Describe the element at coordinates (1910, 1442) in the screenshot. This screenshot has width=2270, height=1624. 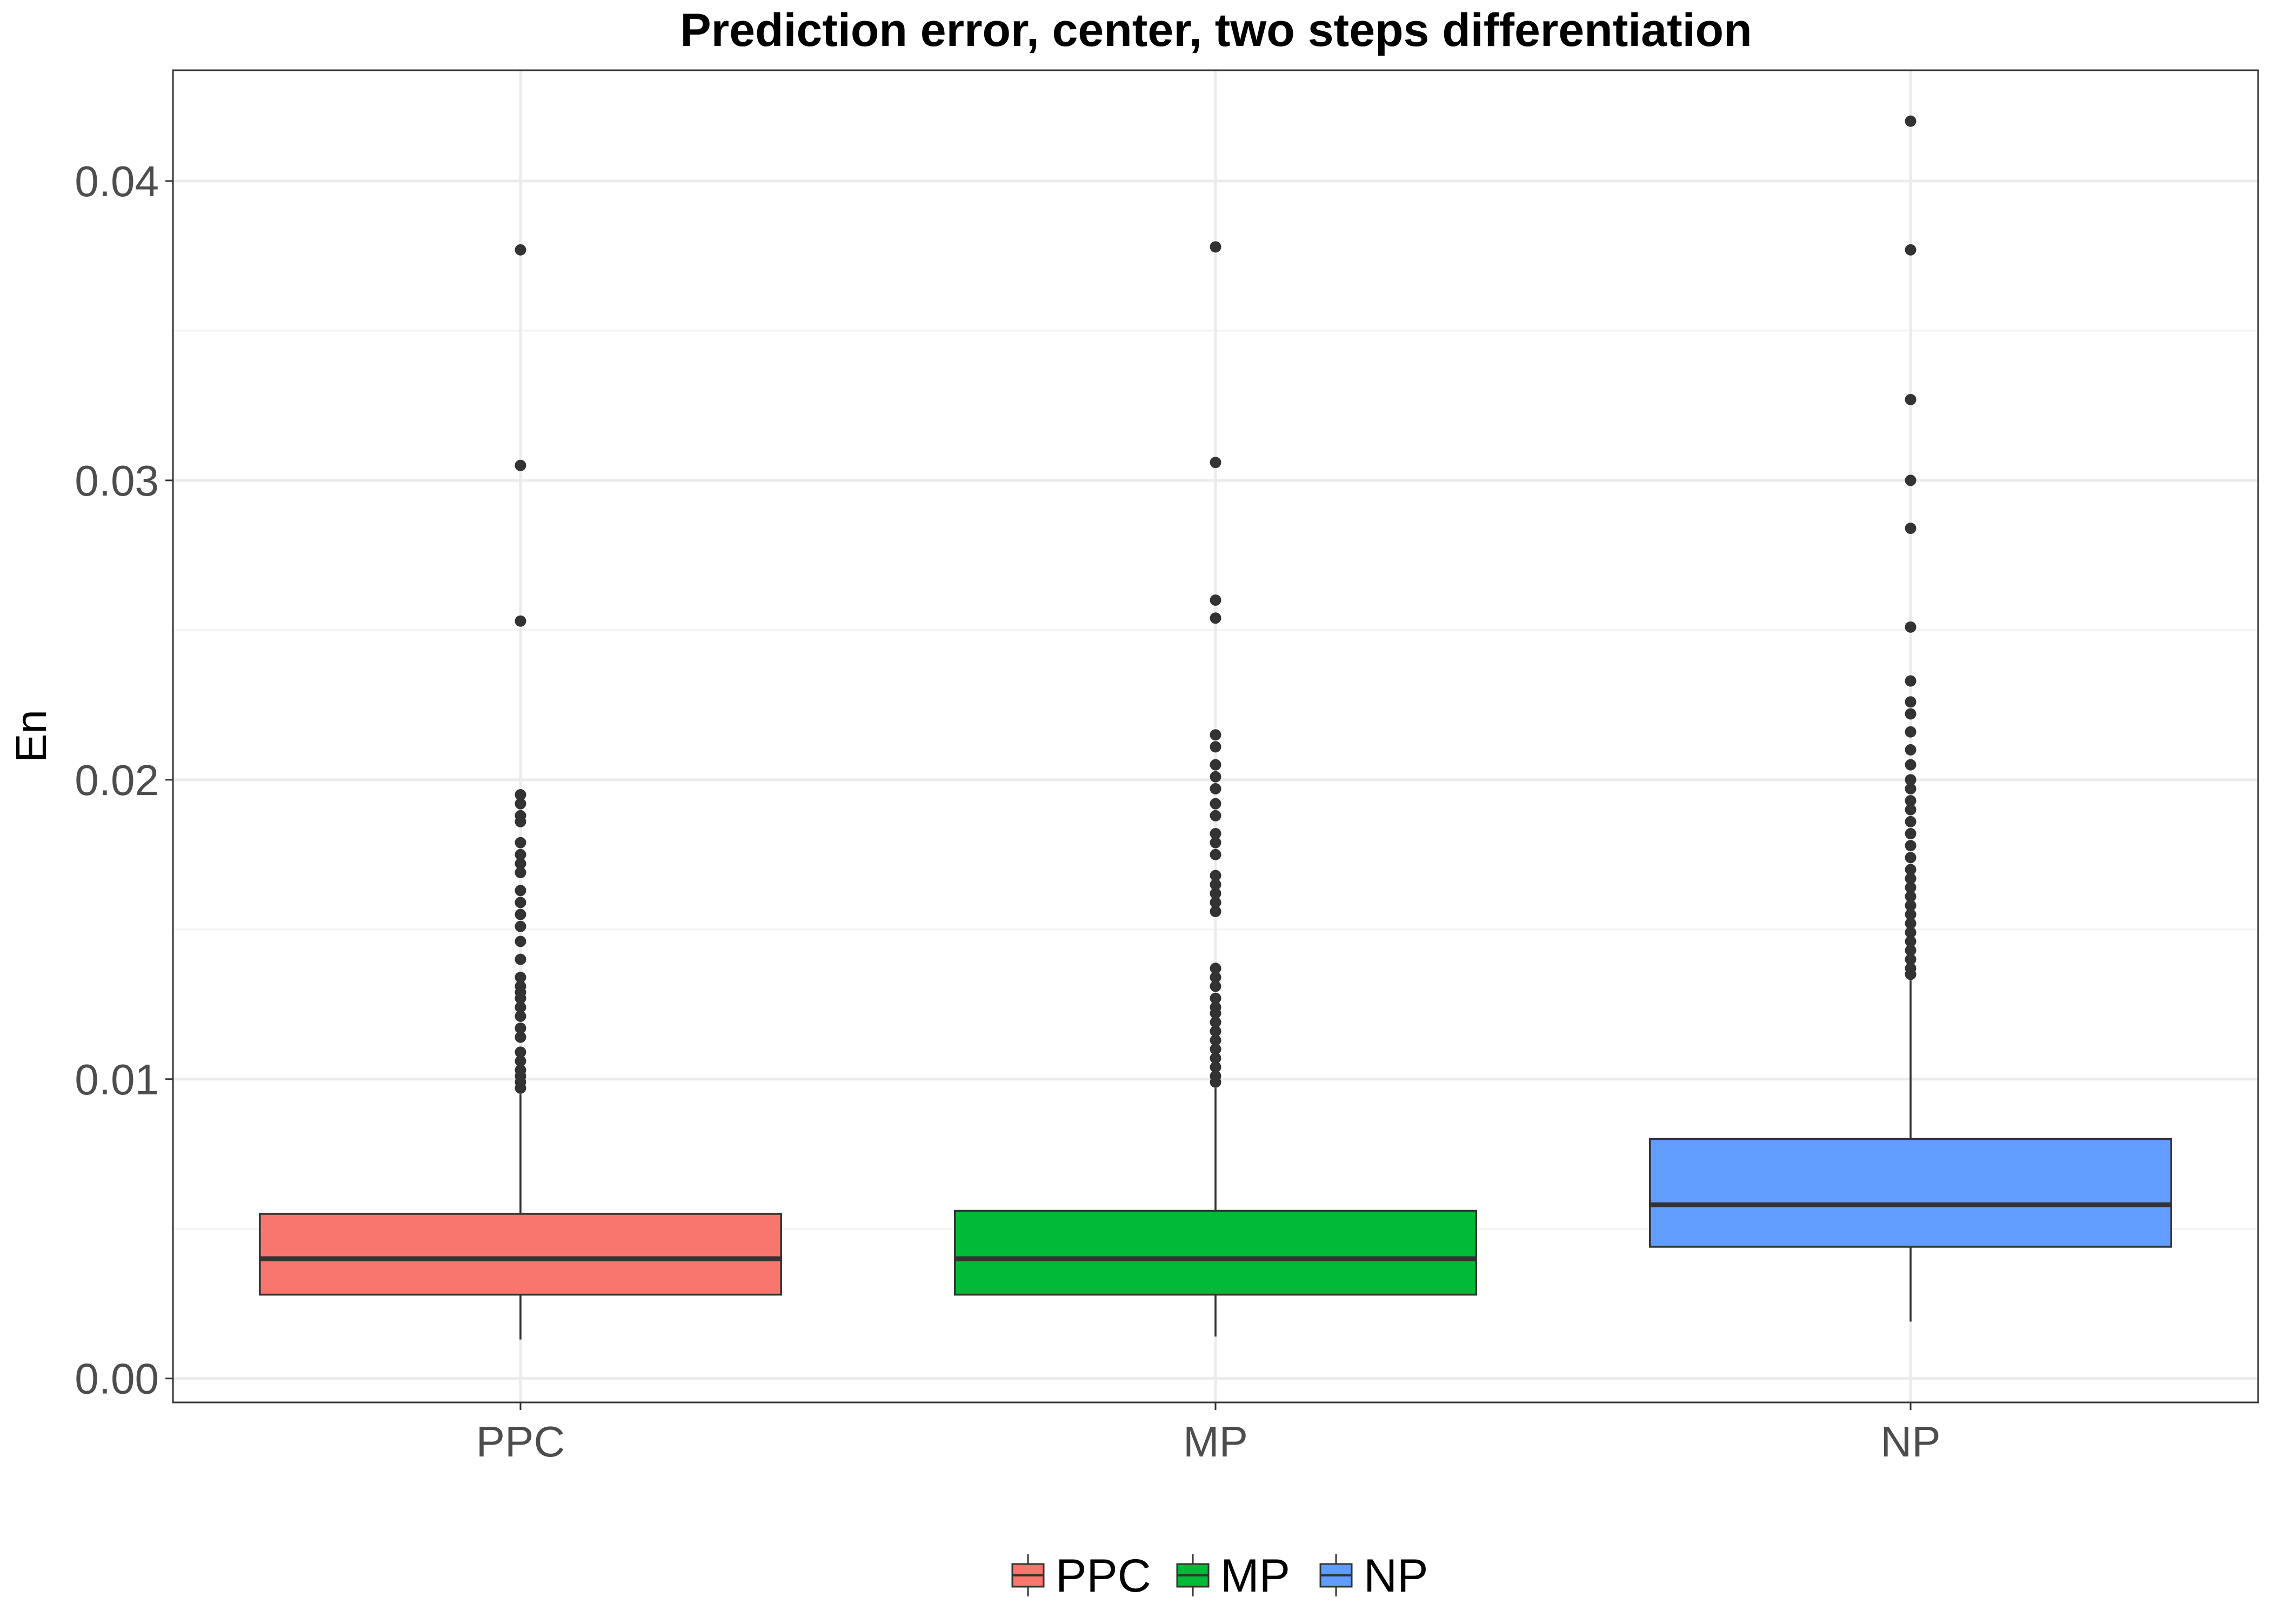
I see `x-tick-label: NP` at that location.